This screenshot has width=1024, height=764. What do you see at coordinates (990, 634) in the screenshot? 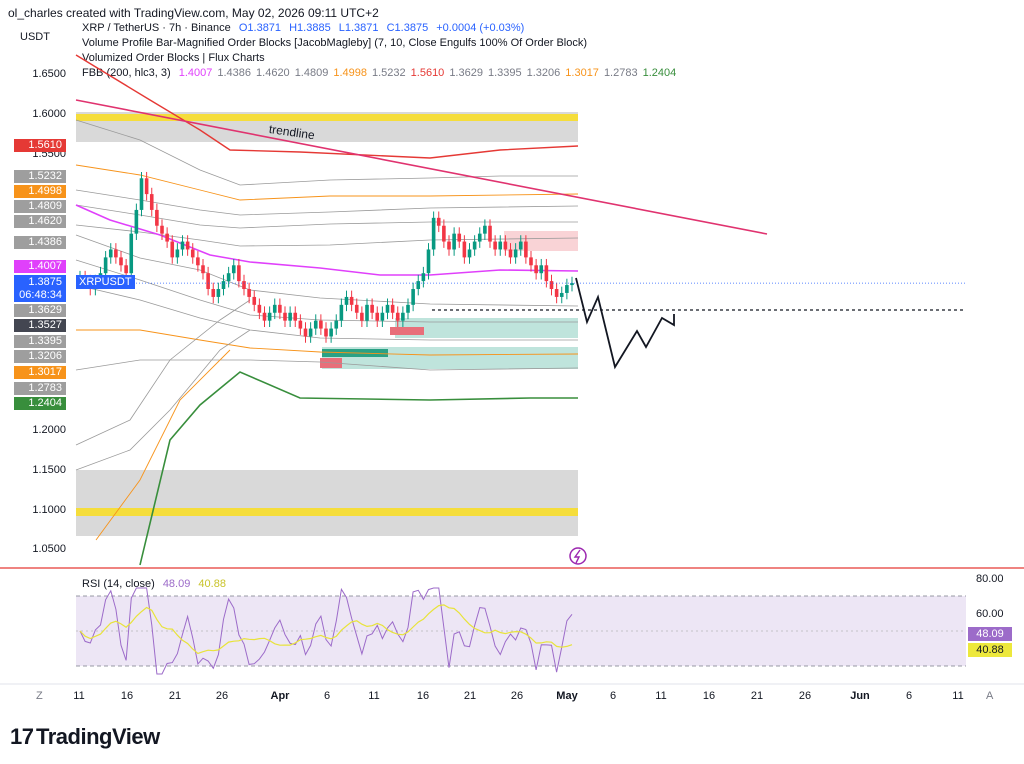
I see `rsi-value-tag: 48.09` at bounding box center [990, 634].